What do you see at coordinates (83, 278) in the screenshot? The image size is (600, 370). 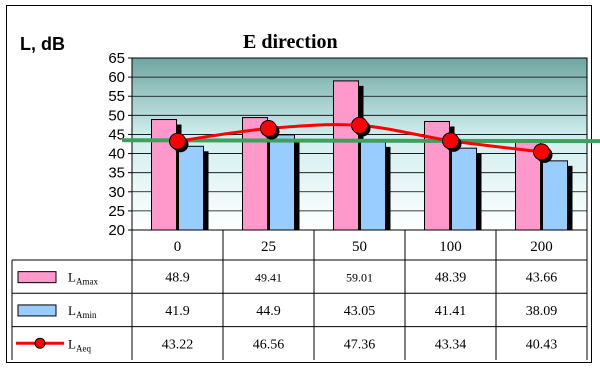 I see `legend-label-amax: LAmax` at bounding box center [83, 278].